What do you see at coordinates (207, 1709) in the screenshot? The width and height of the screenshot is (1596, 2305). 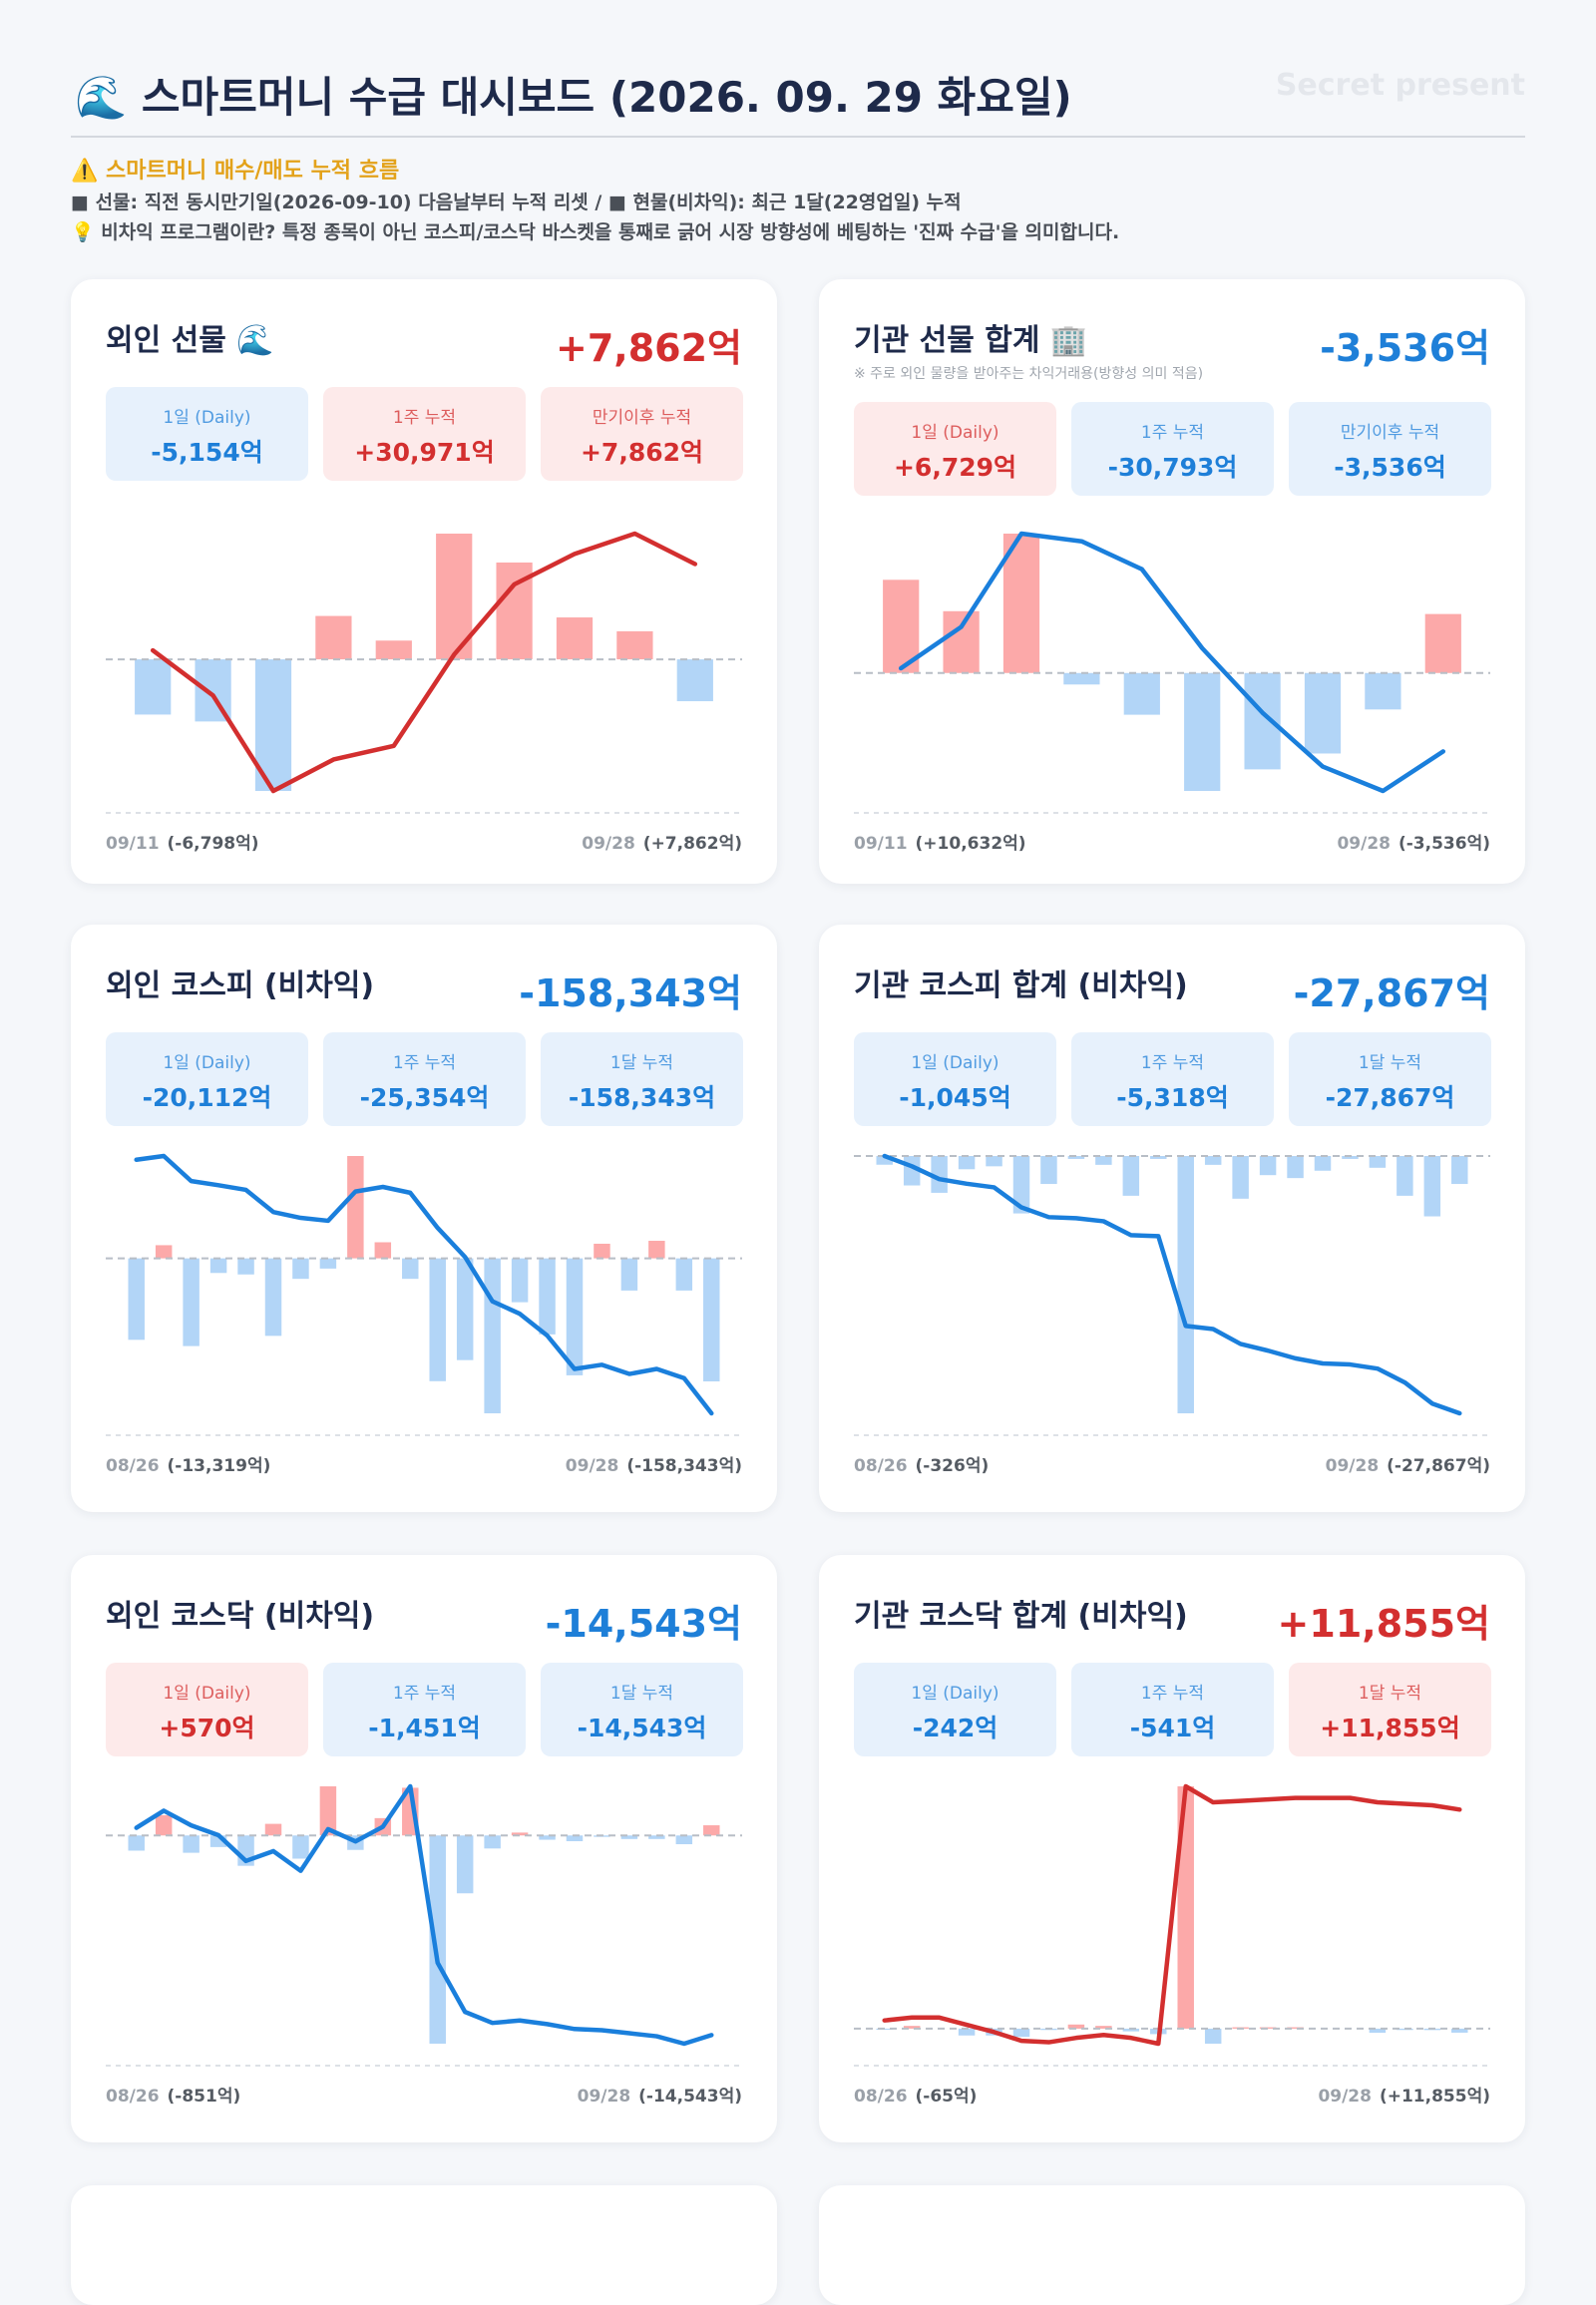 I see `stat-box: 1일 (Daily) +570억` at bounding box center [207, 1709].